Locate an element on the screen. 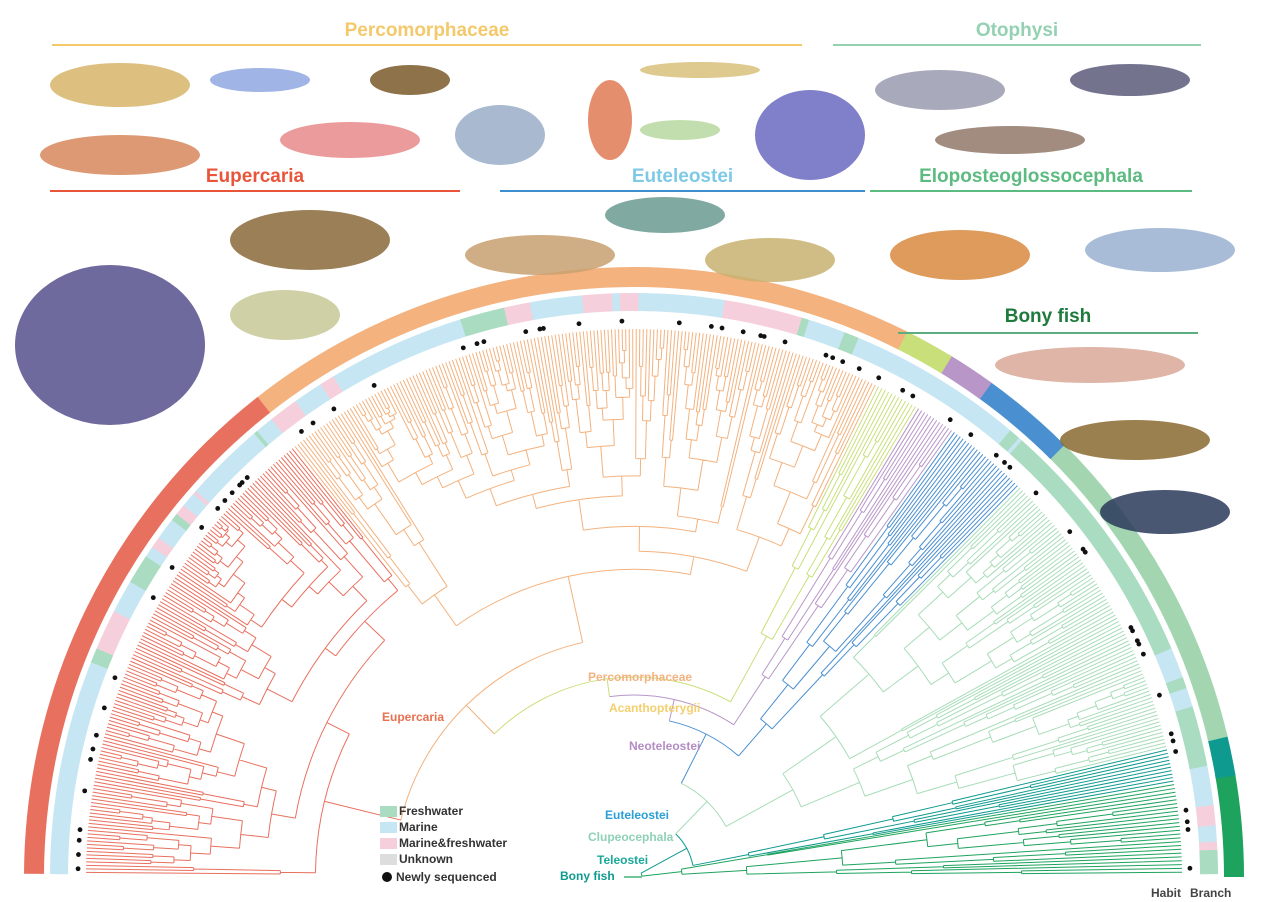 The height and width of the screenshot is (902, 1263). branch-lines-teleostei is located at coordinates (907, 811).